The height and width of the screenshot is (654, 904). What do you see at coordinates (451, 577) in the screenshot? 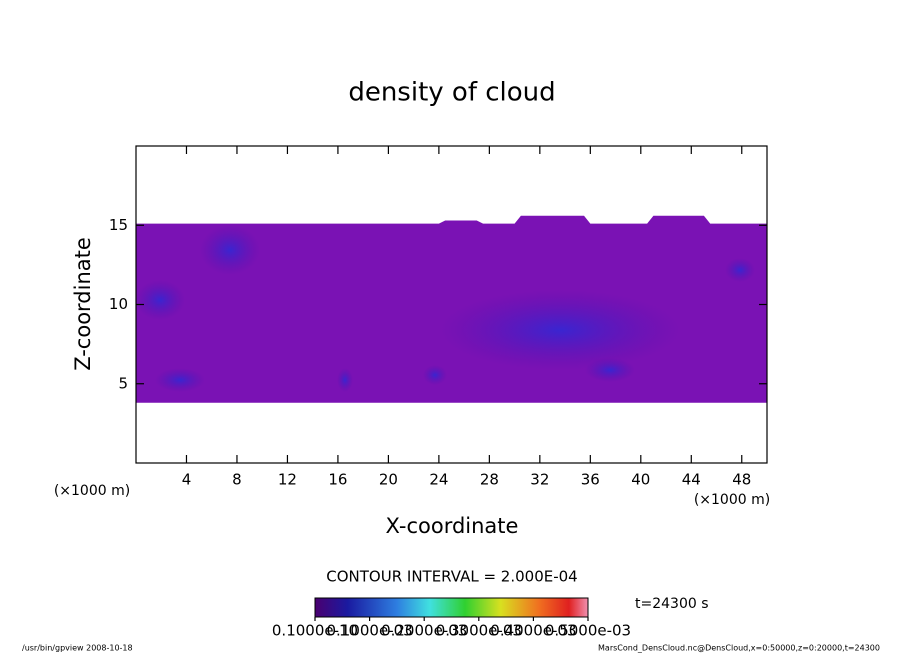
I see `contour-interval: CONTOUR INTERVAL = 2.000E-04` at bounding box center [451, 577].